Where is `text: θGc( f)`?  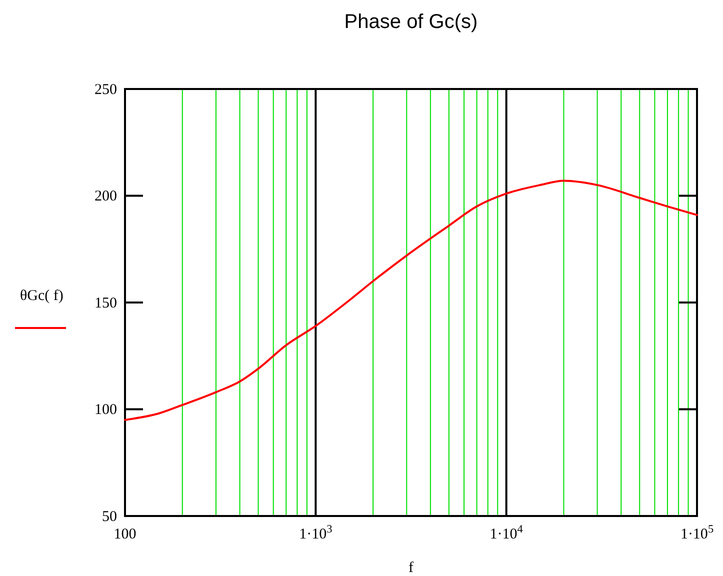
text: θGc( f) is located at coordinates (42, 296).